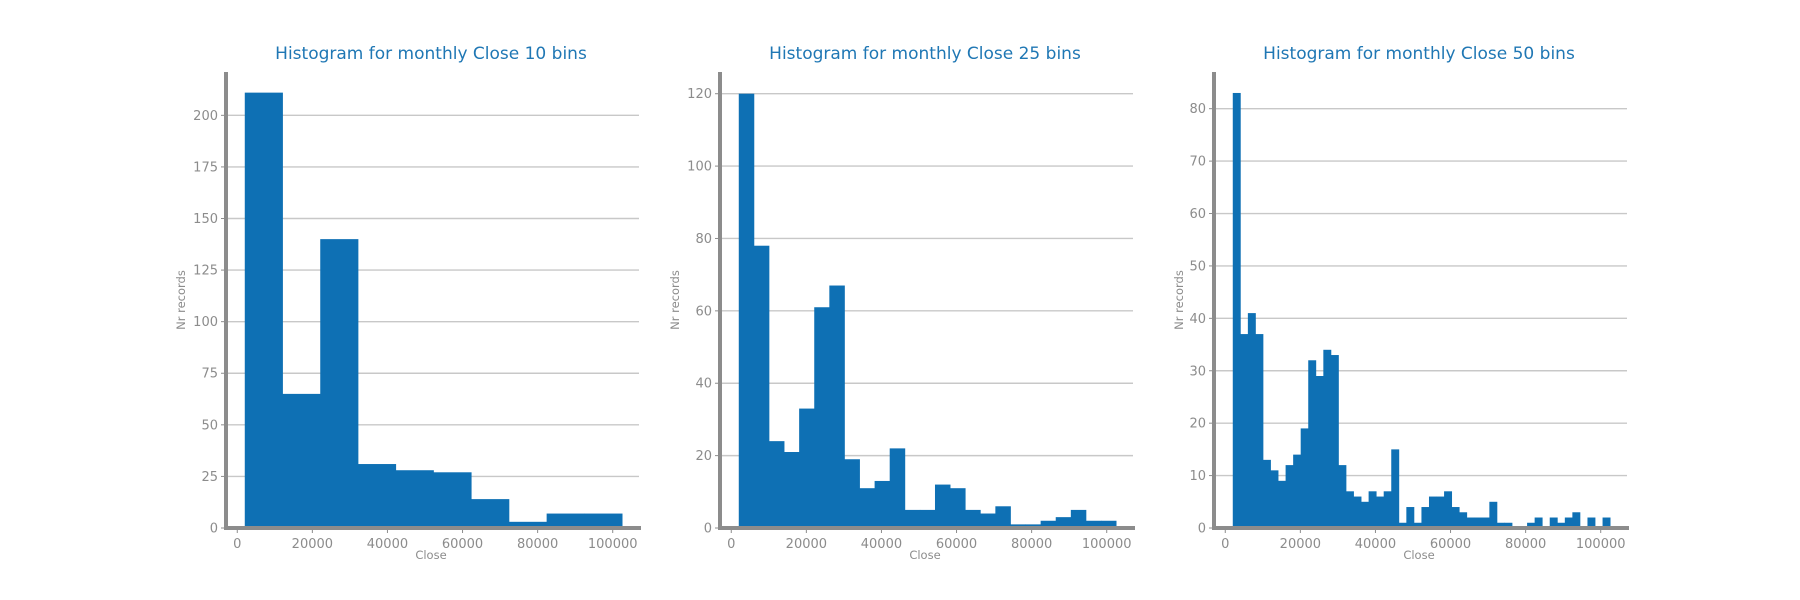 Image resolution: width=1800 pixels, height=600 pixels. I want to click on y-tick-label: 175, so click(205, 167).